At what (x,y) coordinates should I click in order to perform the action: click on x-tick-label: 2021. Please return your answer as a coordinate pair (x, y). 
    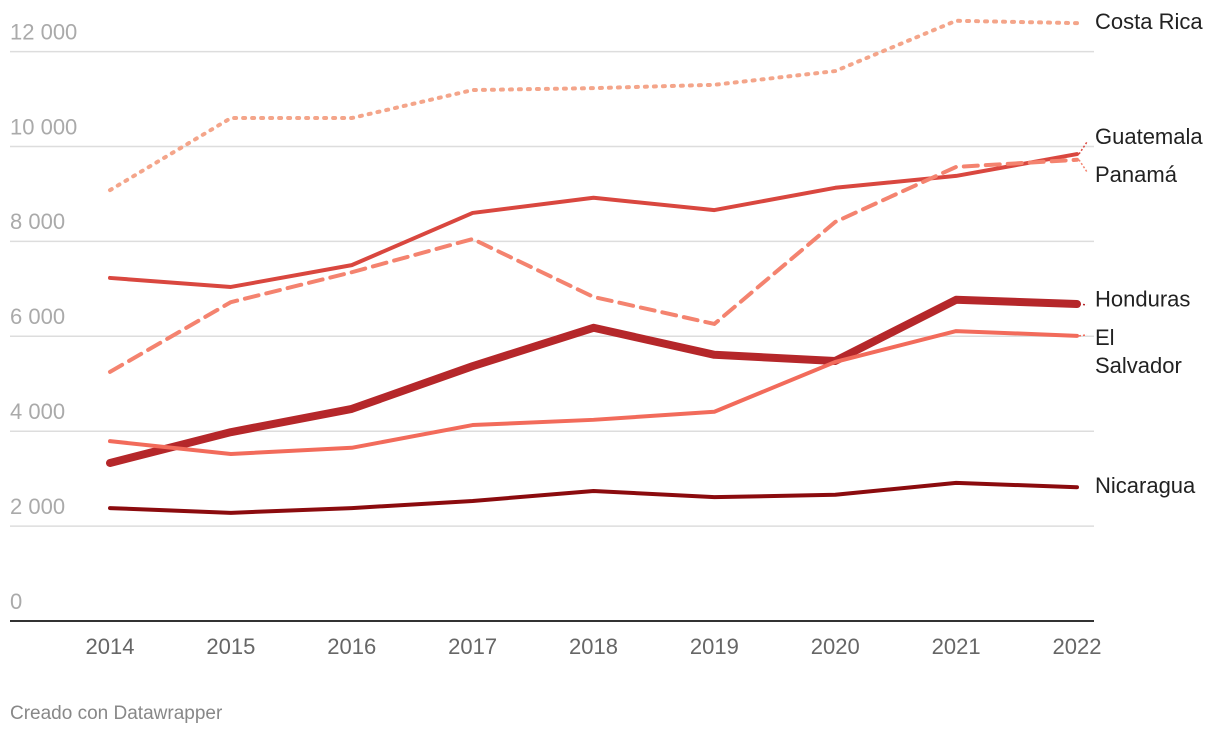
    Looking at the image, I should click on (956, 646).